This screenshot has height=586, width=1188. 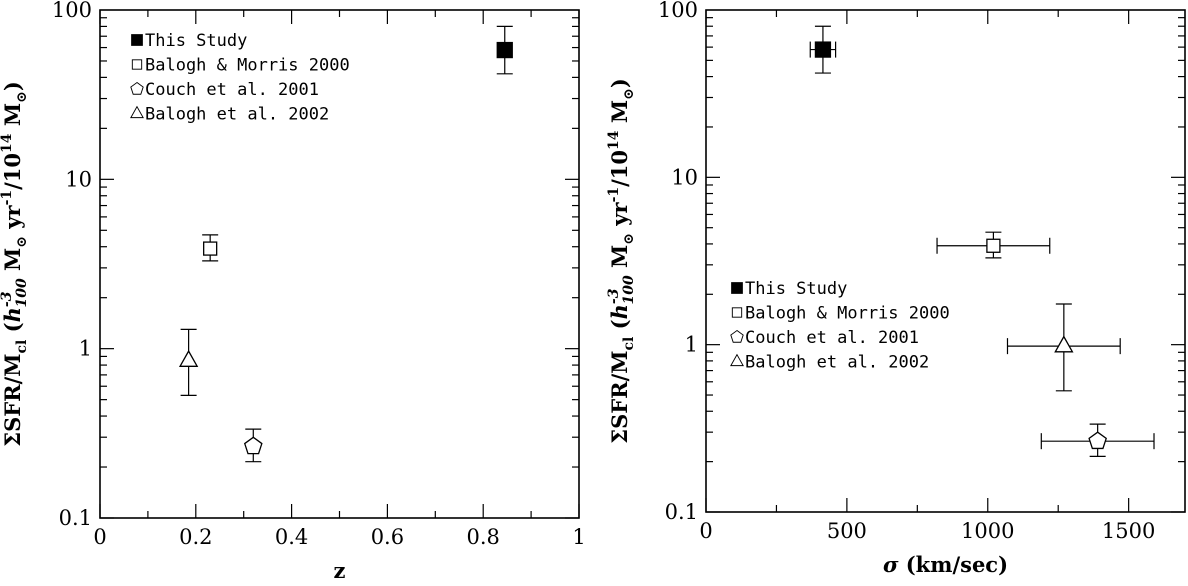 I want to click on x-tick-label: 0.2, so click(x=195, y=537).